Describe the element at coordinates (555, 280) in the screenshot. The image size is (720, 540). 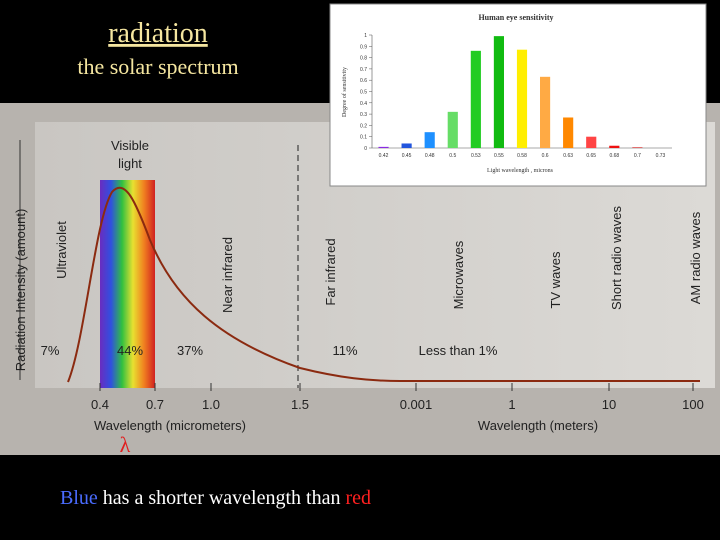
I see `band-label: TV waves` at that location.